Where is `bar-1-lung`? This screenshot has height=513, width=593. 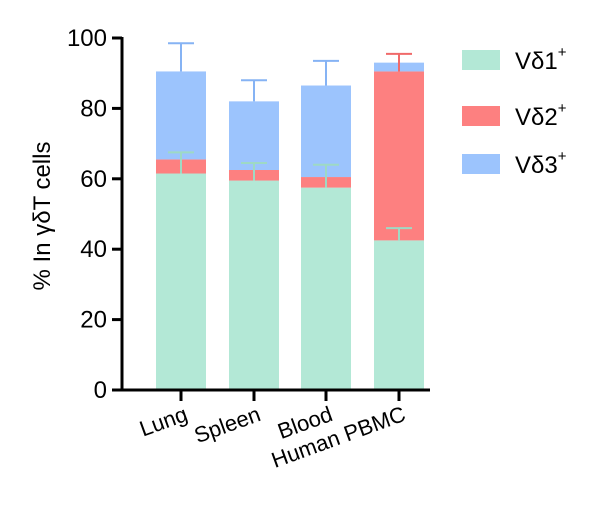 bar-1-lung is located at coordinates (181, 281).